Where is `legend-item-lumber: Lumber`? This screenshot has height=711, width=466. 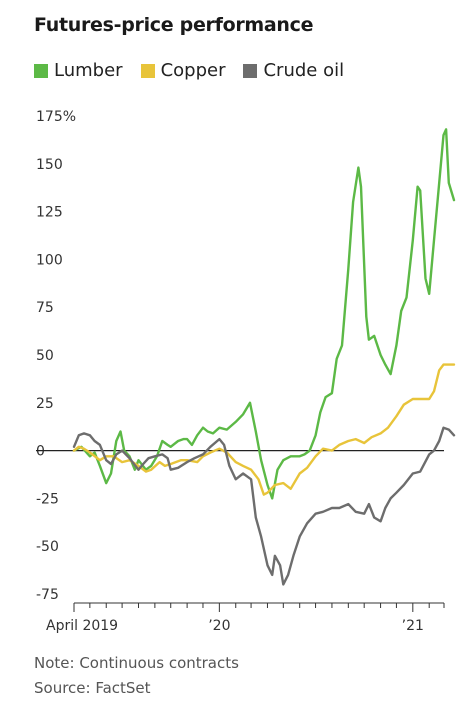 legend-item-lumber: Lumber is located at coordinates (78, 70).